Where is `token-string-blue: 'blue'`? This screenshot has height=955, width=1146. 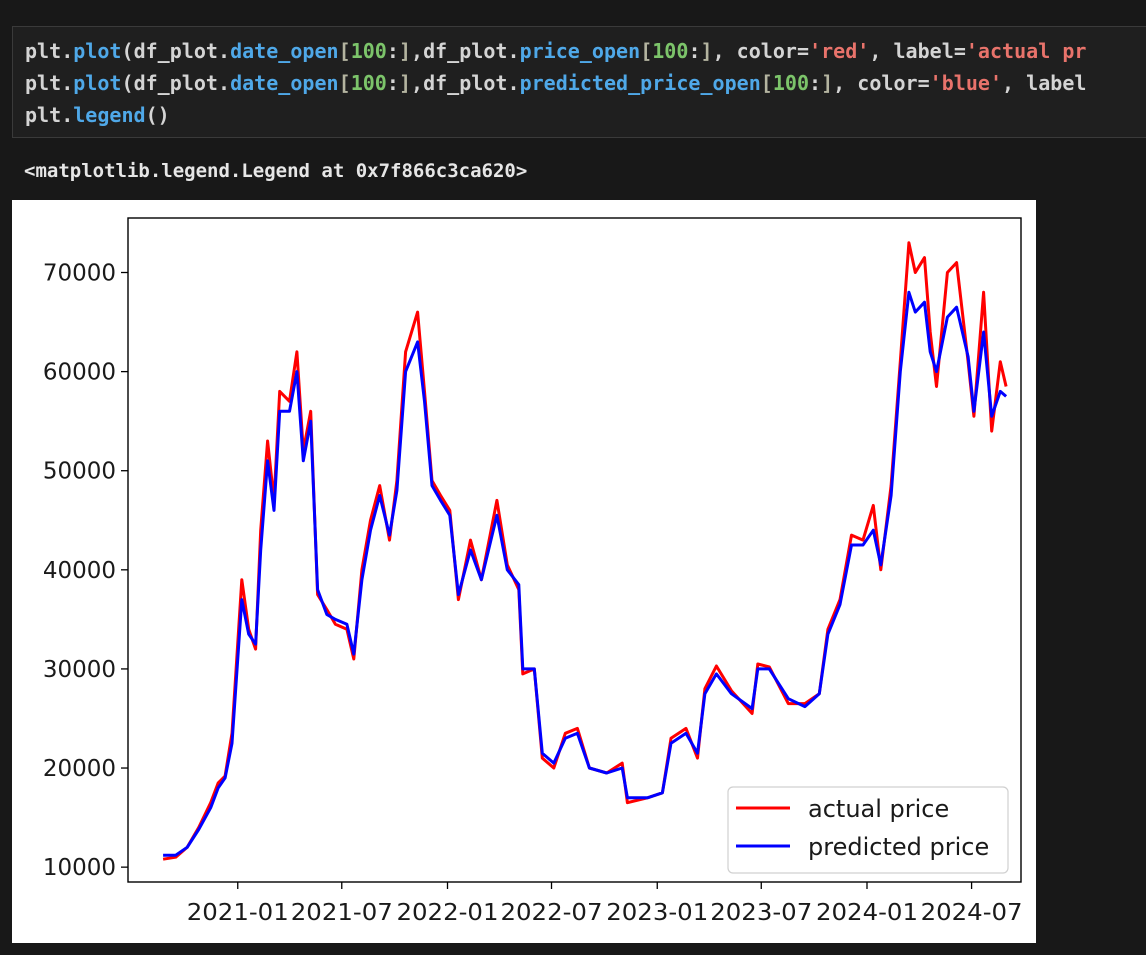 token-string-blue: 'blue' is located at coordinates (966, 83).